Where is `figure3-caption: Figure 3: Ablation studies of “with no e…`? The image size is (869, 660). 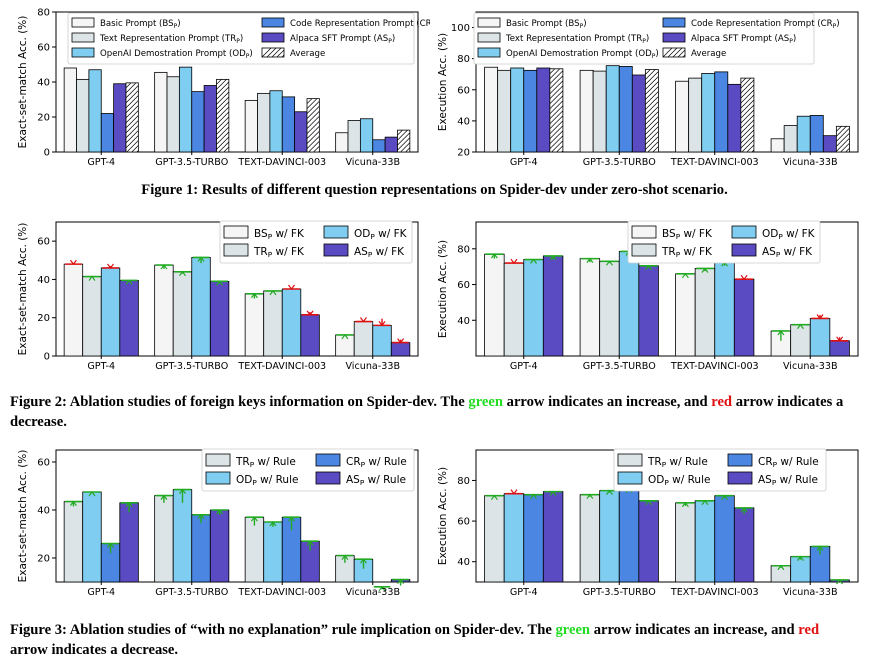
figure3-caption: Figure 3: Ablation studies of “with no e… is located at coordinates (435, 640).